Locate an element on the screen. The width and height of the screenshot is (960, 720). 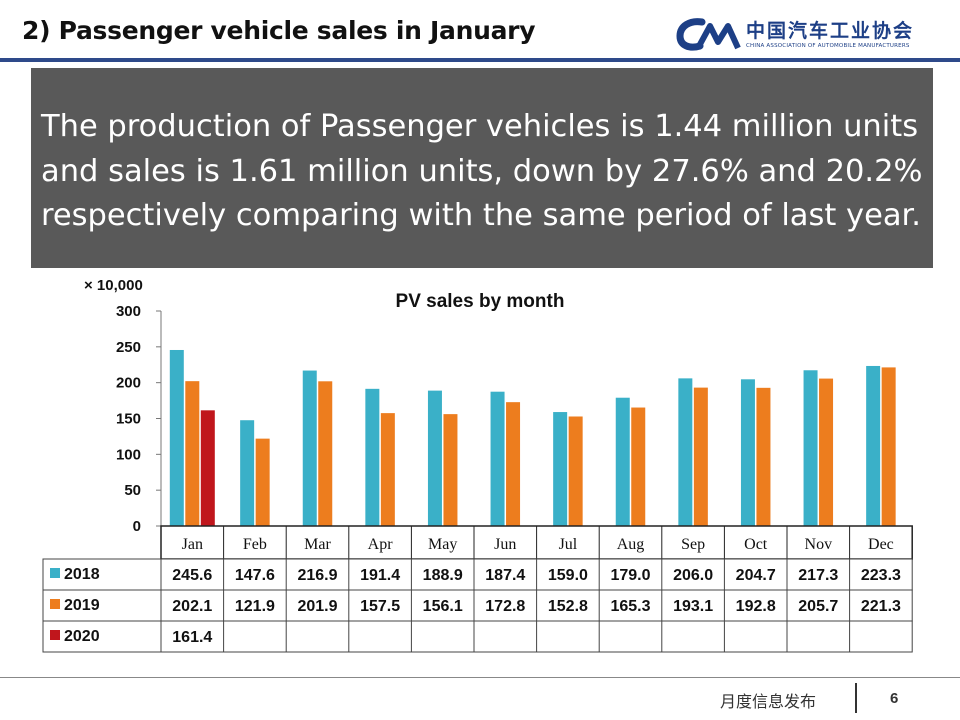
y-tick-label: 50 is located at coordinates (132, 490).